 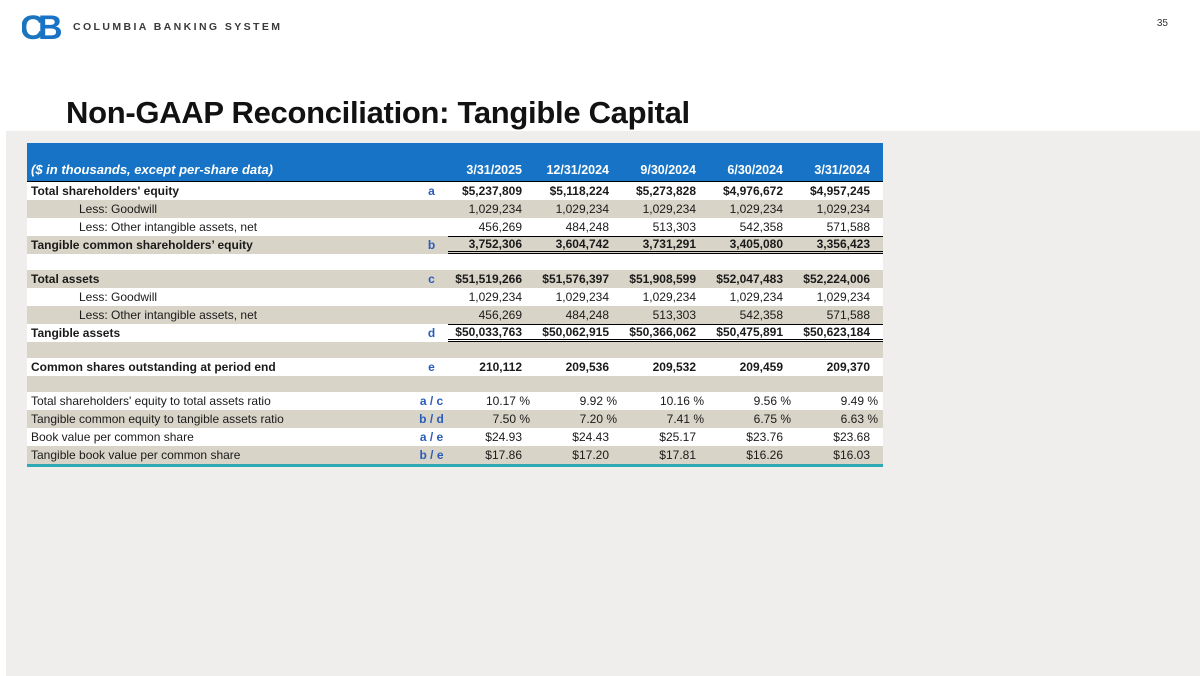 What do you see at coordinates (431, 437) in the screenshot?
I see `row-marker: a / e` at bounding box center [431, 437].